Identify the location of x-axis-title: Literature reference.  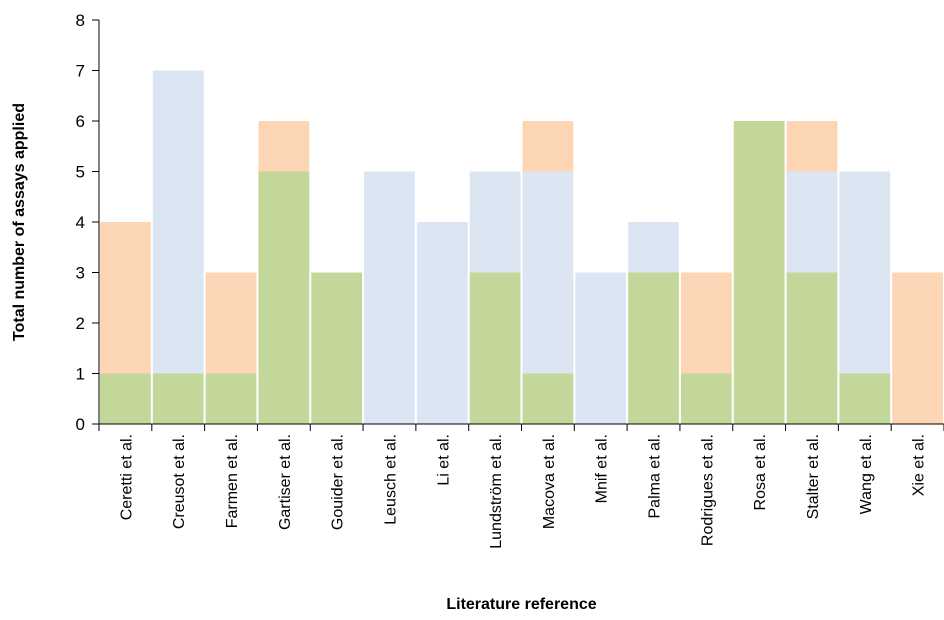
(521, 604).